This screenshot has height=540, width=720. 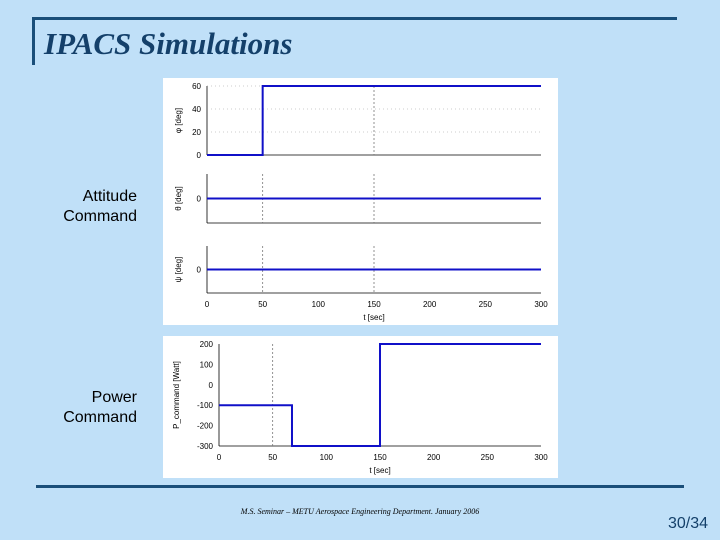 What do you see at coordinates (196, 109) in the screenshot?
I see `y-tick-label: 40` at bounding box center [196, 109].